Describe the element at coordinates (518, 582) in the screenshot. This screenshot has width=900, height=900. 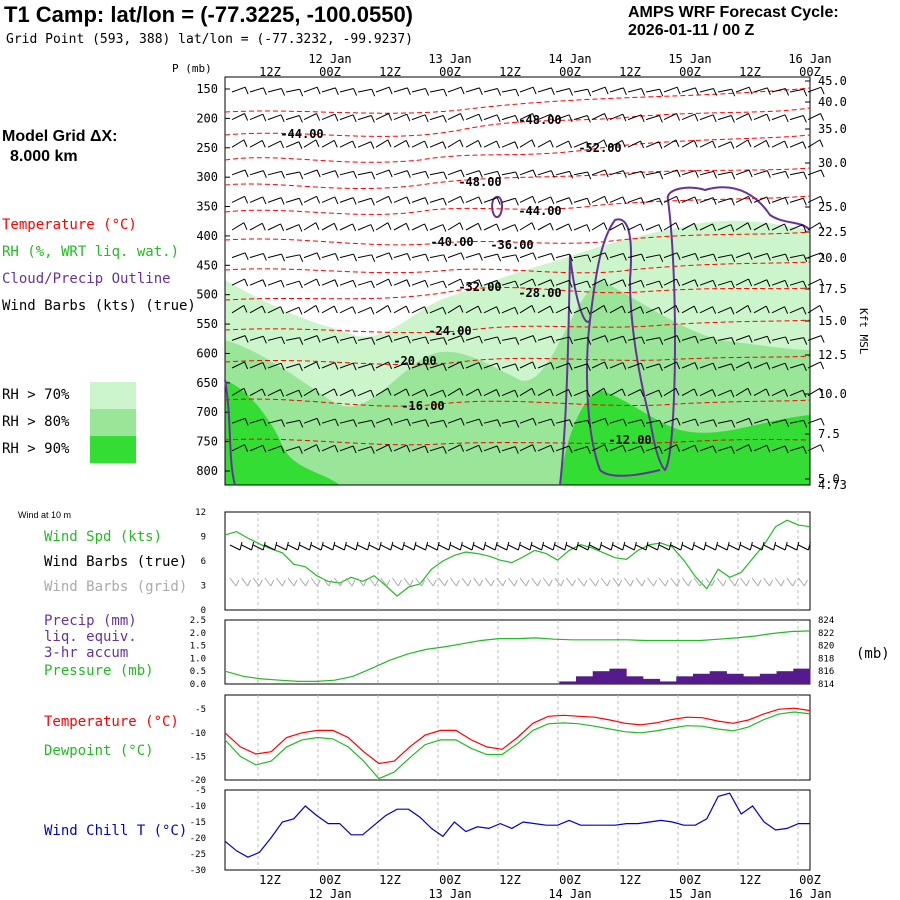
I see `wind-barbs-grid` at that location.